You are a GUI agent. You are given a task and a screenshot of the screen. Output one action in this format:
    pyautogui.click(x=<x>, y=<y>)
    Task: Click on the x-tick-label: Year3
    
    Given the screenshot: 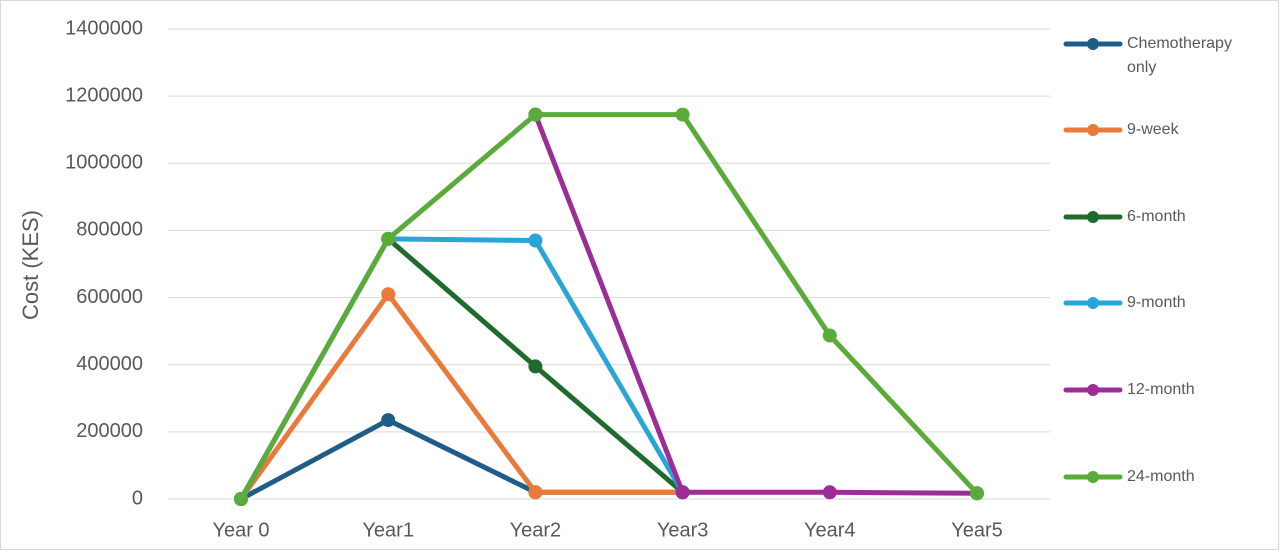 What is the action you would take?
    pyautogui.click(x=683, y=530)
    